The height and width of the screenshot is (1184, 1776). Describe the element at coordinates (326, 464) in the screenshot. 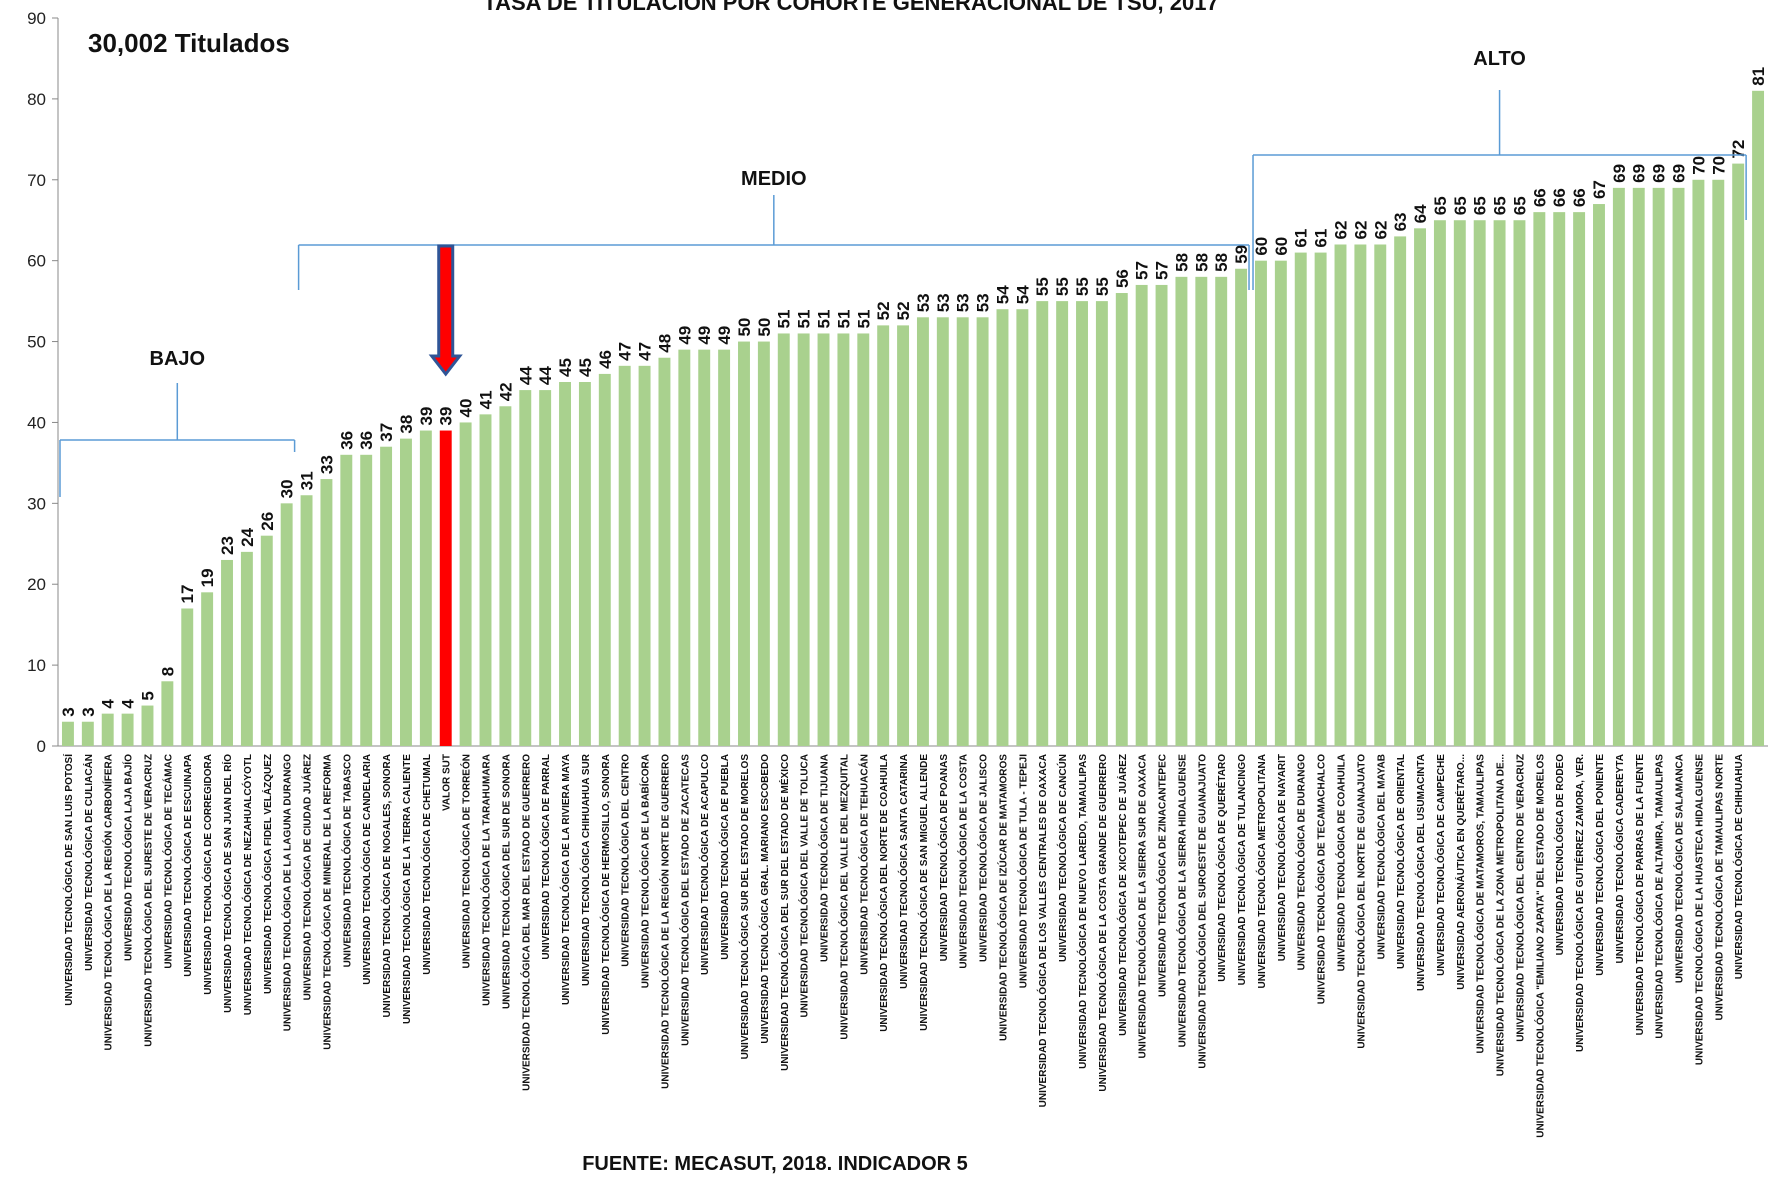

I see `data-label: 33` at that location.